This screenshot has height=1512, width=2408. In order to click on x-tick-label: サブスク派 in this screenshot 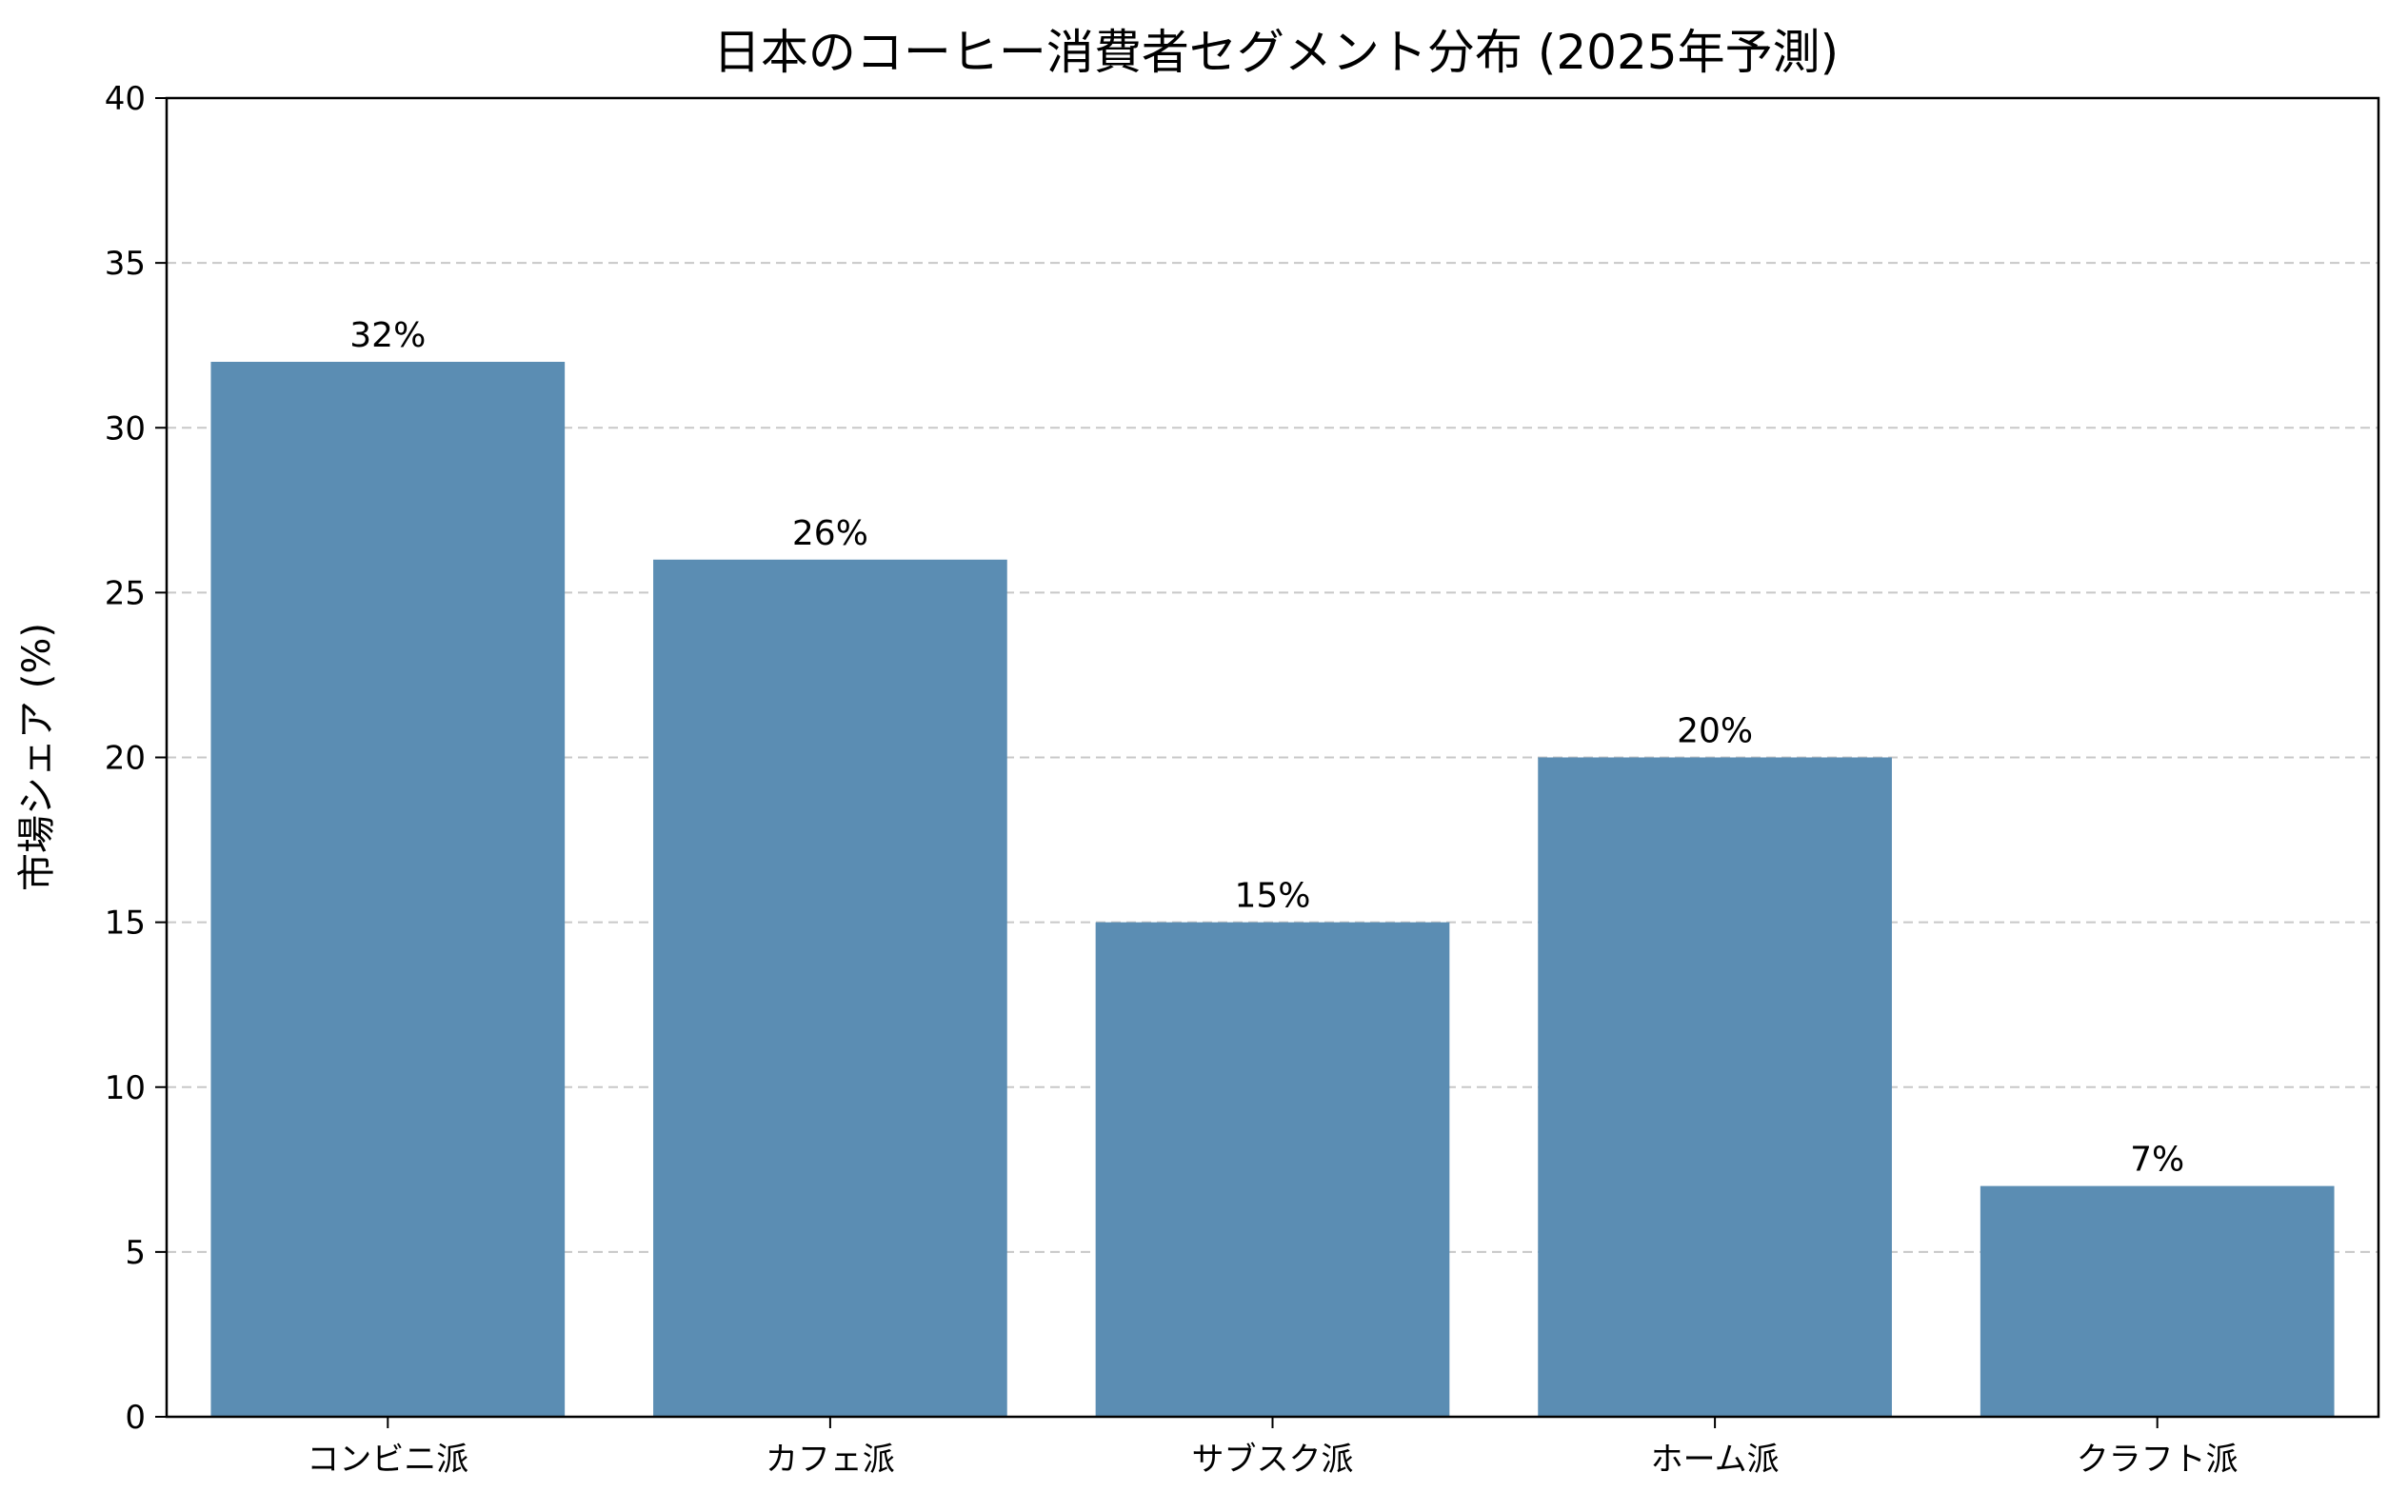, I will do `click(1273, 1460)`.